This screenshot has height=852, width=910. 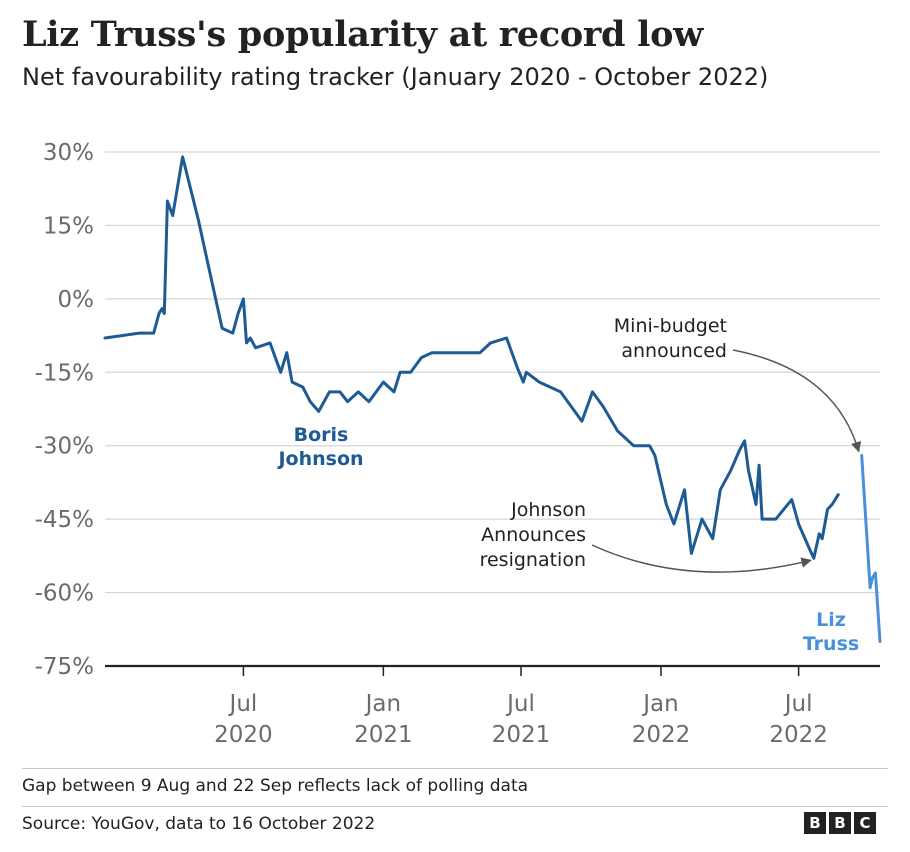 What do you see at coordinates (865, 823) in the screenshot?
I see `logo-letter-c: C` at bounding box center [865, 823].